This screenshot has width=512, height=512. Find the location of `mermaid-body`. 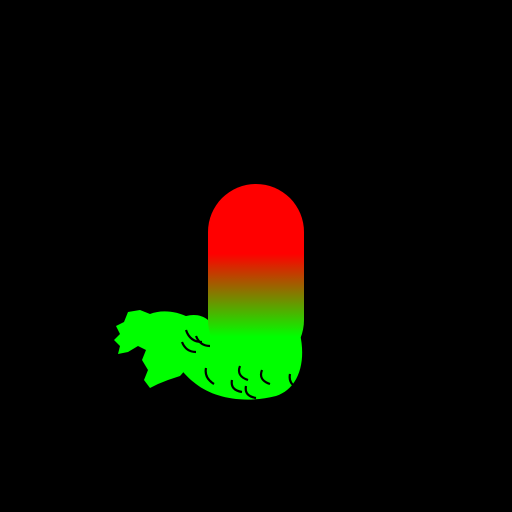

mermaid-body is located at coordinates (256, 276).